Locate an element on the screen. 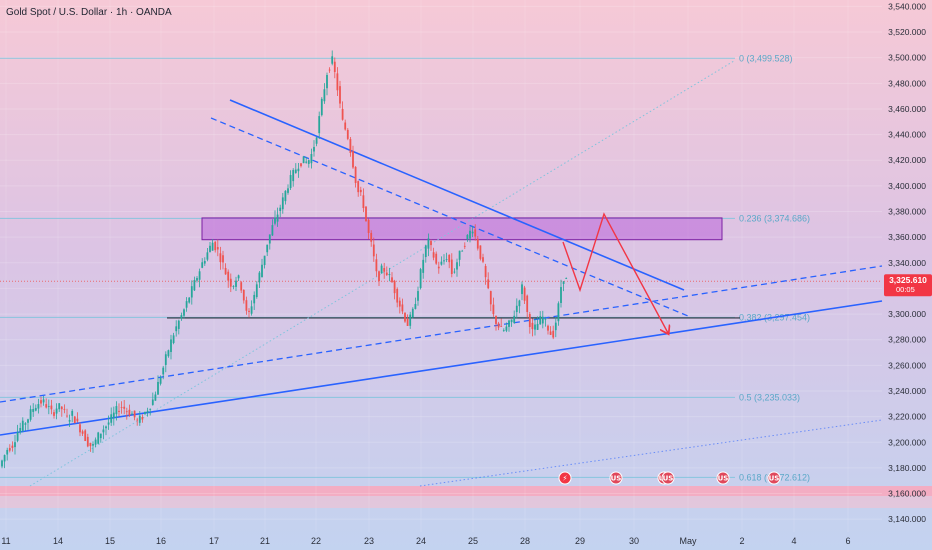 This screenshot has height=550, width=932. y-tick-label: 3,400.000 is located at coordinates (907, 186).